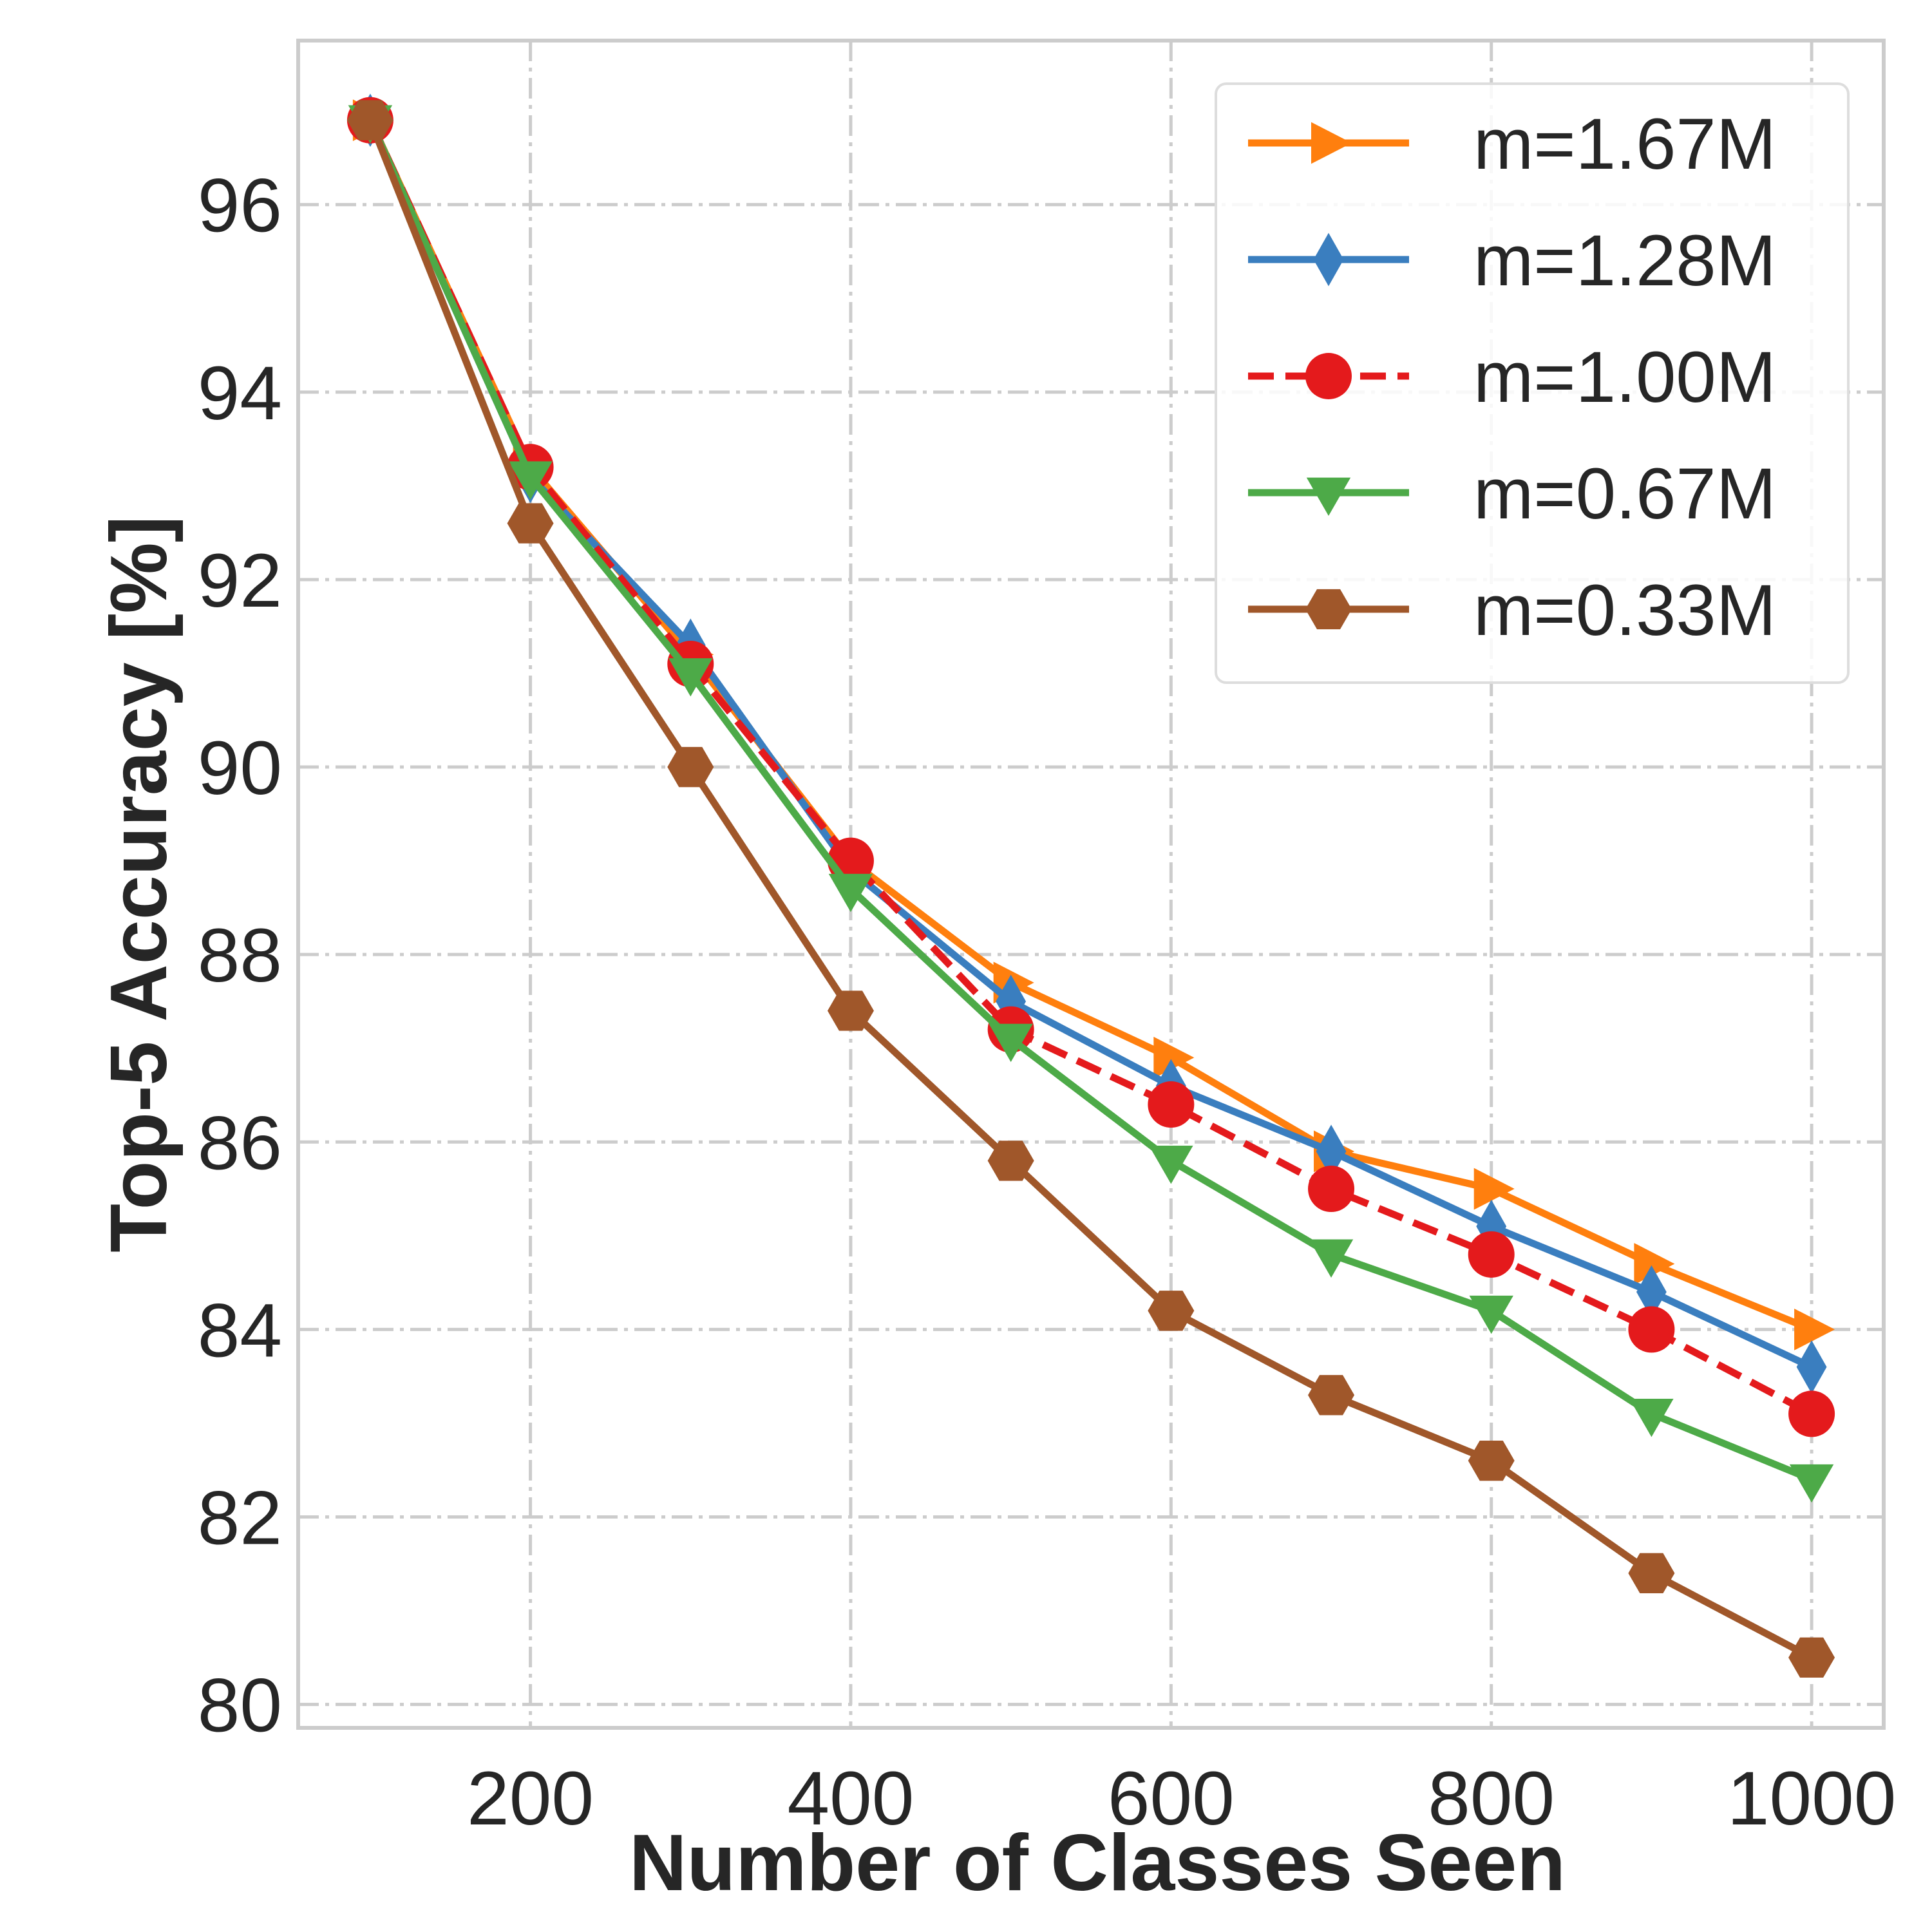 The image size is (1932, 1932). Describe the element at coordinates (240, 1143) in the screenshot. I see `y-tick-label: 86` at that location.